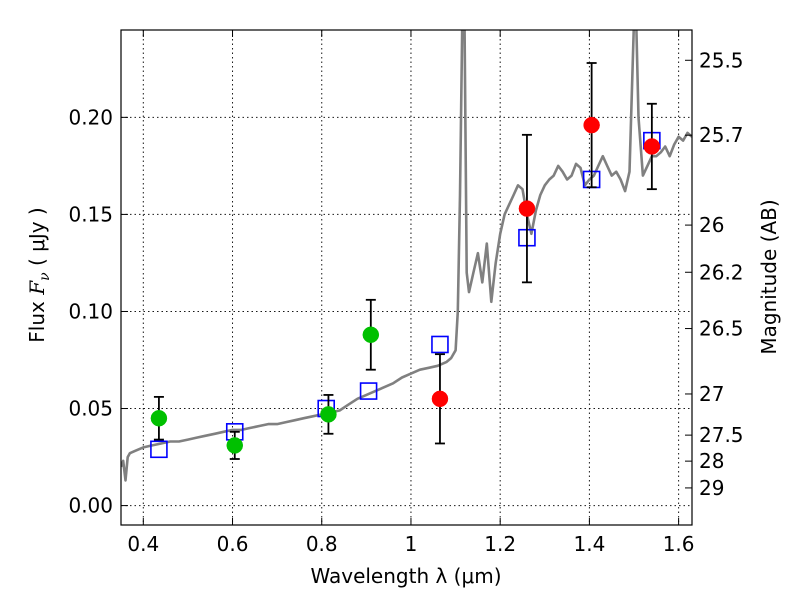 Image resolution: width=800 pixels, height=600 pixels. Describe the element at coordinates (711, 394) in the screenshot. I see `y2-tick-label: 27` at that location.